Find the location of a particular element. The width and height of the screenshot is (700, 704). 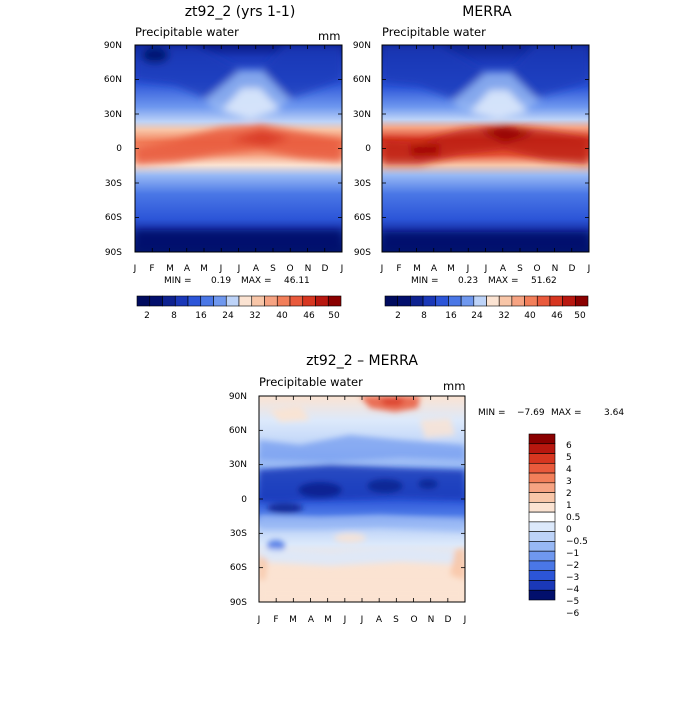

min-label: MIN = is located at coordinates (425, 281).